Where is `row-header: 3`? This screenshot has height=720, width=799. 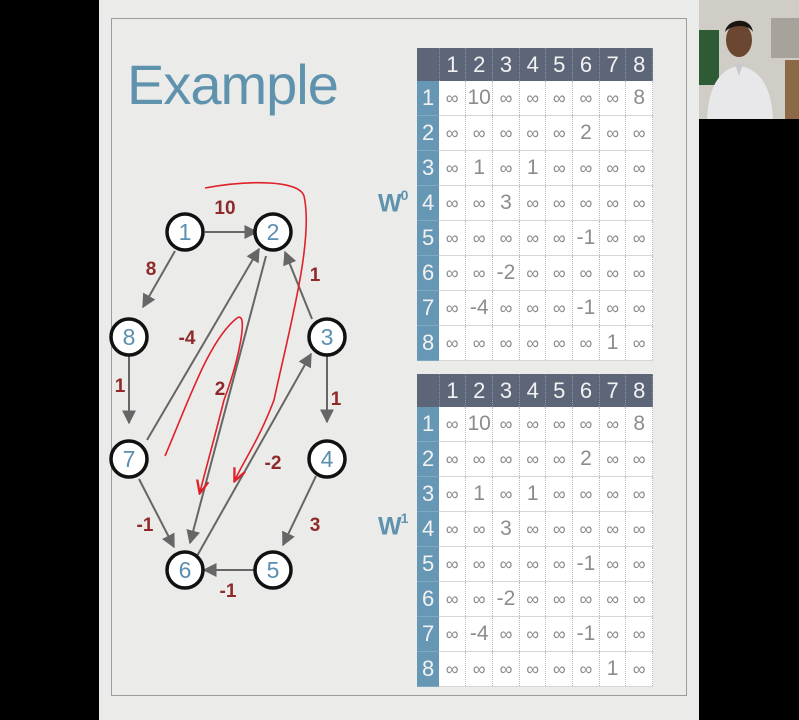
row-header: 3 is located at coordinates (428, 494).